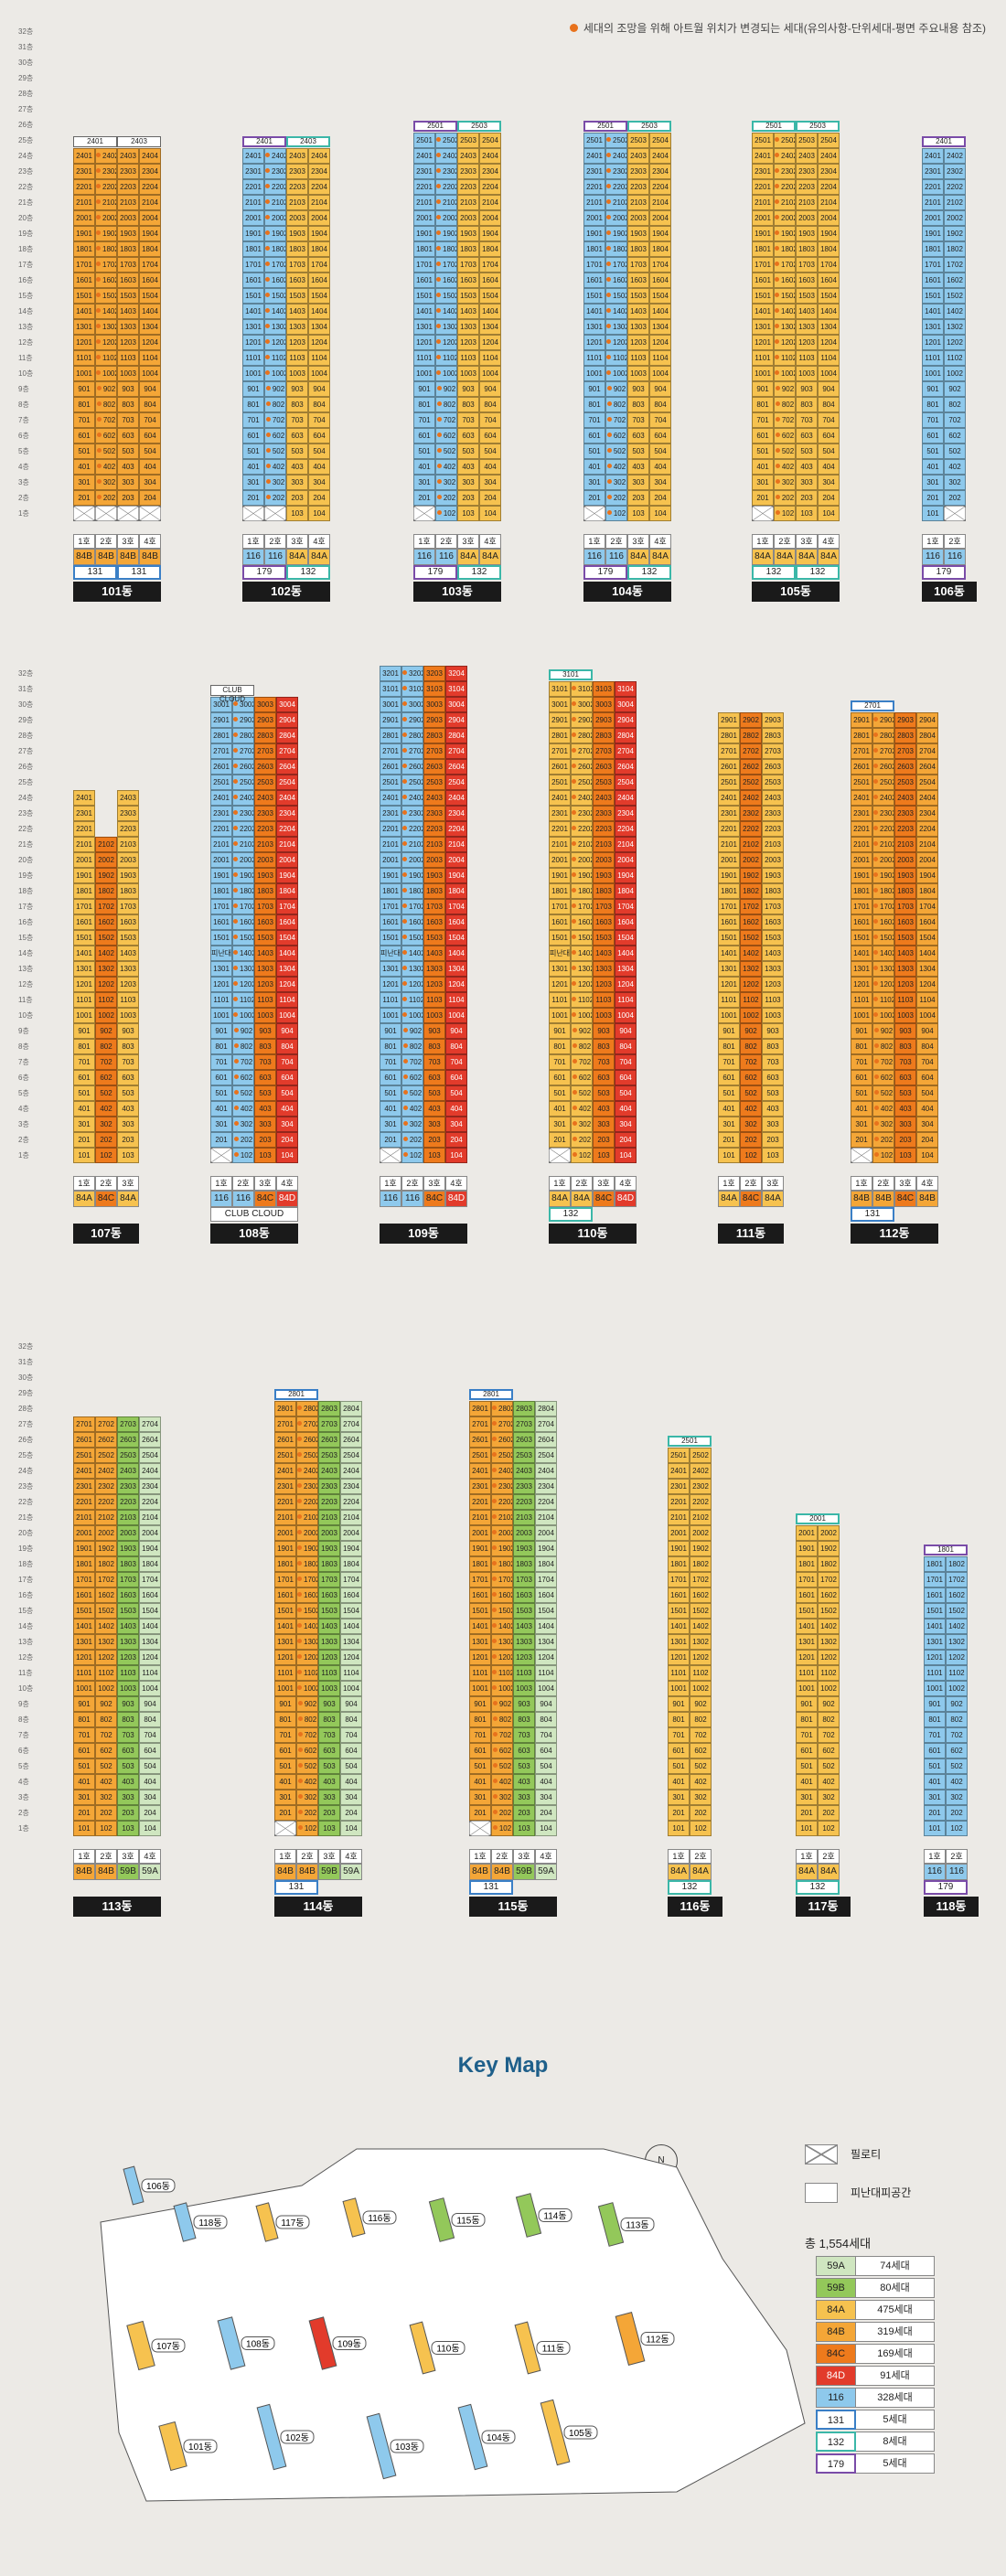 Image resolution: width=1006 pixels, height=2576 pixels. I want to click on unit-cell: 2803, so click(265, 735).